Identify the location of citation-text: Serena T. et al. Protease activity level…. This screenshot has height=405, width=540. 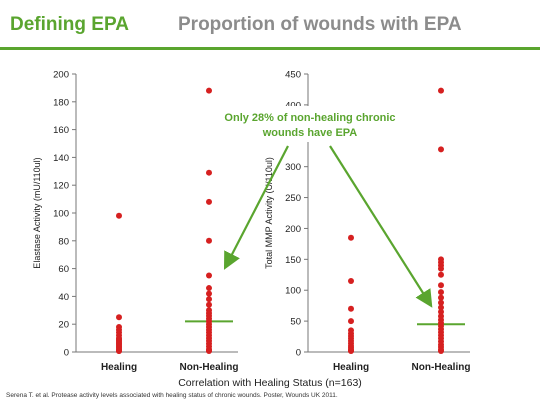
(172, 395).